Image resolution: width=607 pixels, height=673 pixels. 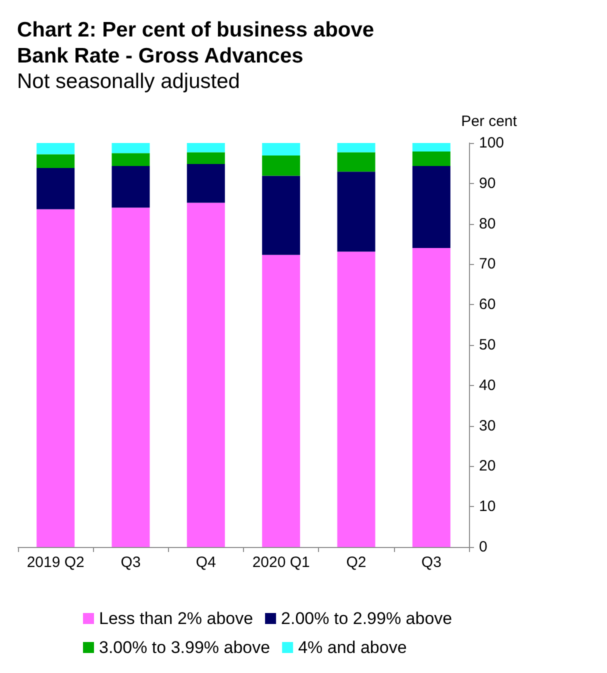 I want to click on y-axis-title: Per cent, so click(x=489, y=121).